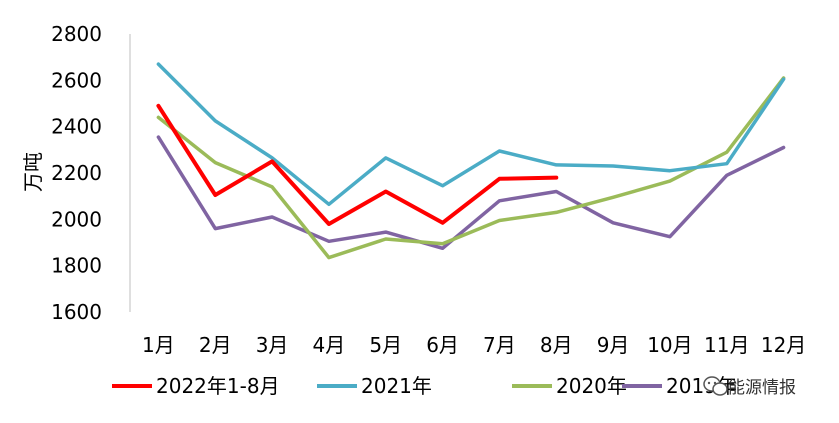  I want to click on x-tick-label: 1月, so click(158, 345).